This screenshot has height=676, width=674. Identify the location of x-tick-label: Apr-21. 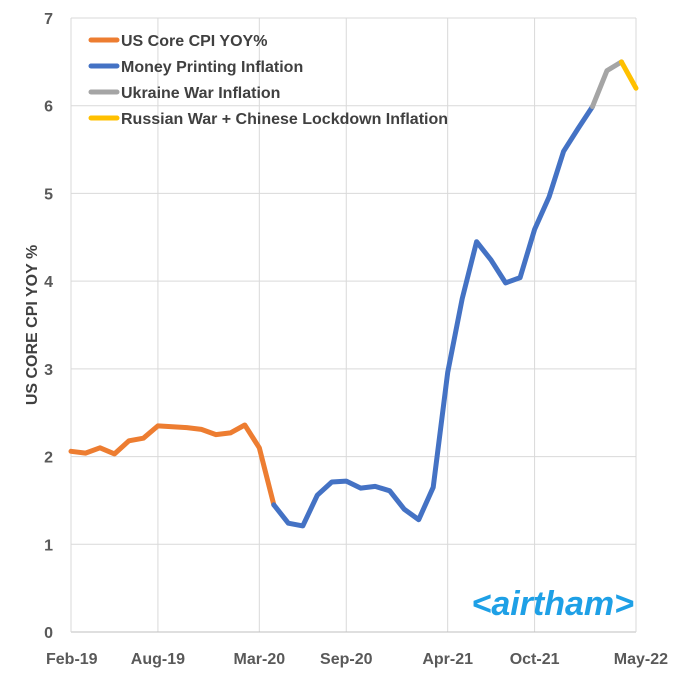
(447, 659).